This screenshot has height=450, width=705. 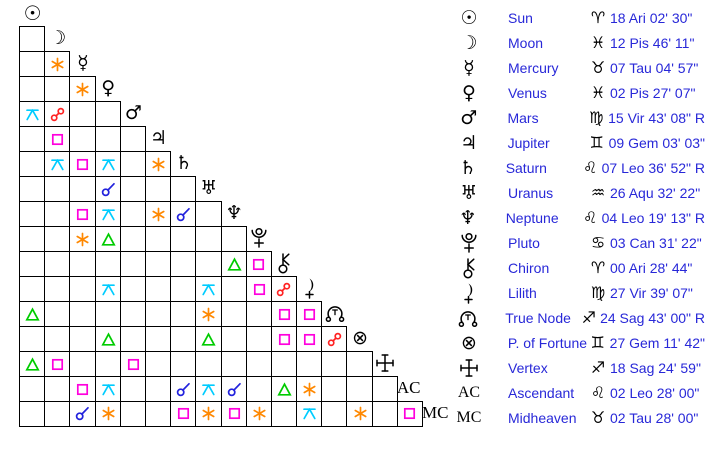 What do you see at coordinates (258, 313) in the screenshot?
I see `aspect-cell-pluto-truenode` at bounding box center [258, 313].